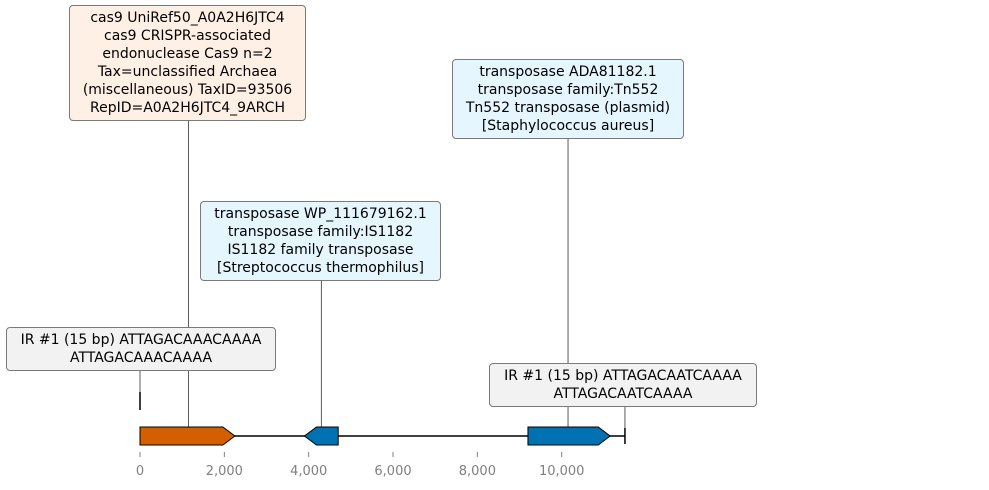 The image size is (989, 490). Describe the element at coordinates (568, 108) in the screenshot. I see `annotation-line: Tn552 transposase (plasmid)` at that location.